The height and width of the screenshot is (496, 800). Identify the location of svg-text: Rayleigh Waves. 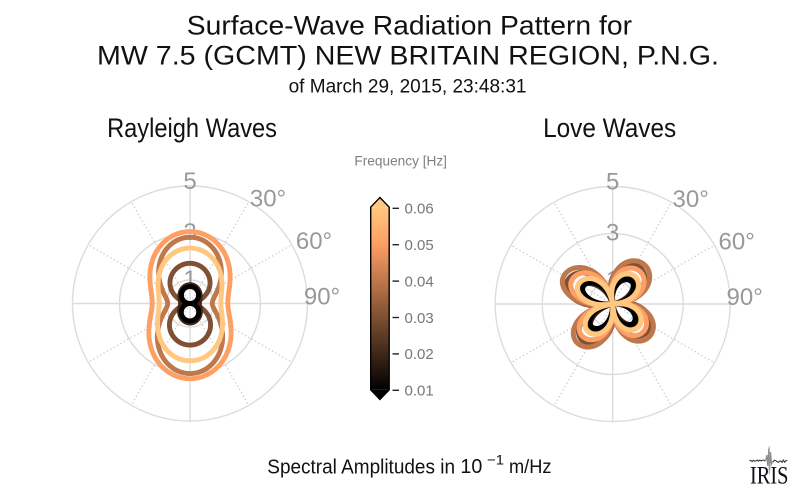
(192, 128).